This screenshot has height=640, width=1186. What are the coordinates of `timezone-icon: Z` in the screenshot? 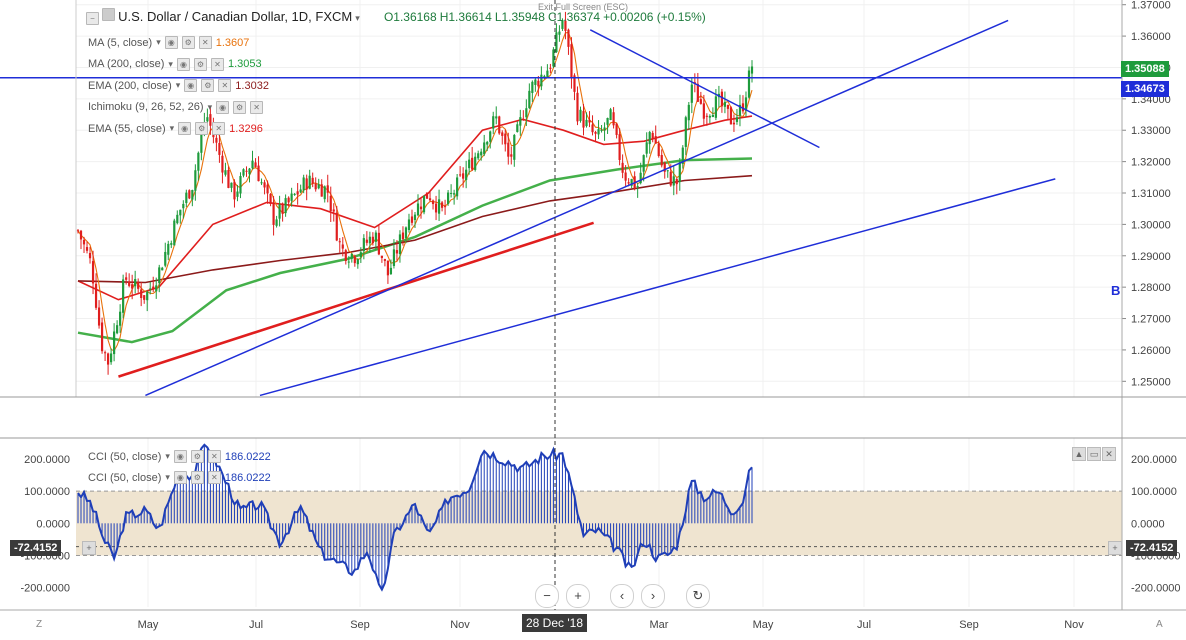 It's located at (39, 624).